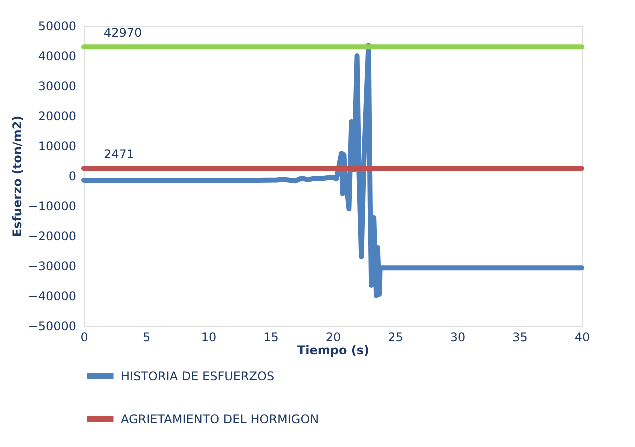 Image resolution: width=635 pixels, height=447 pixels. I want to click on x-tick-label: 0, so click(84, 337).